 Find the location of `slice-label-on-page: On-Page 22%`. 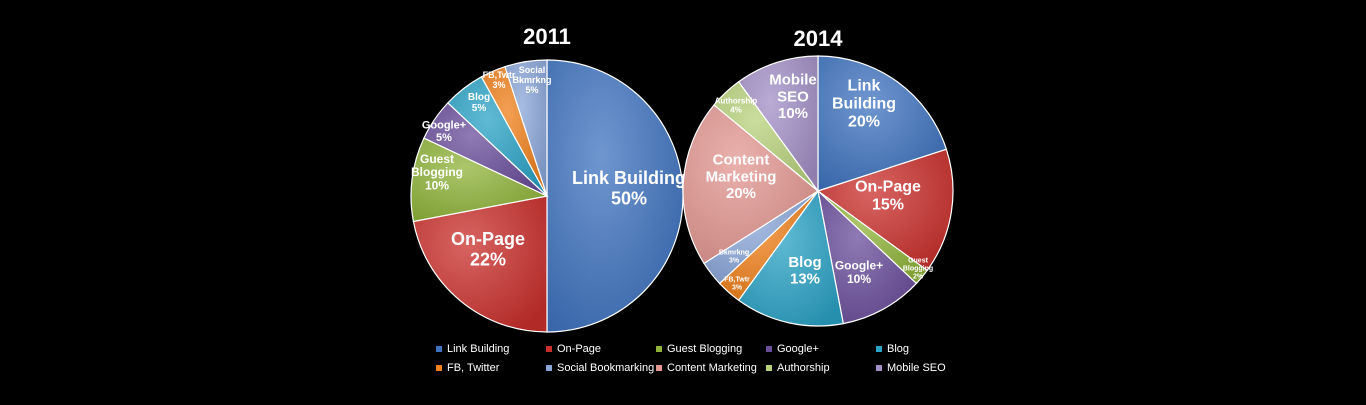

slice-label-on-page: On-Page 22% is located at coordinates (488, 249).